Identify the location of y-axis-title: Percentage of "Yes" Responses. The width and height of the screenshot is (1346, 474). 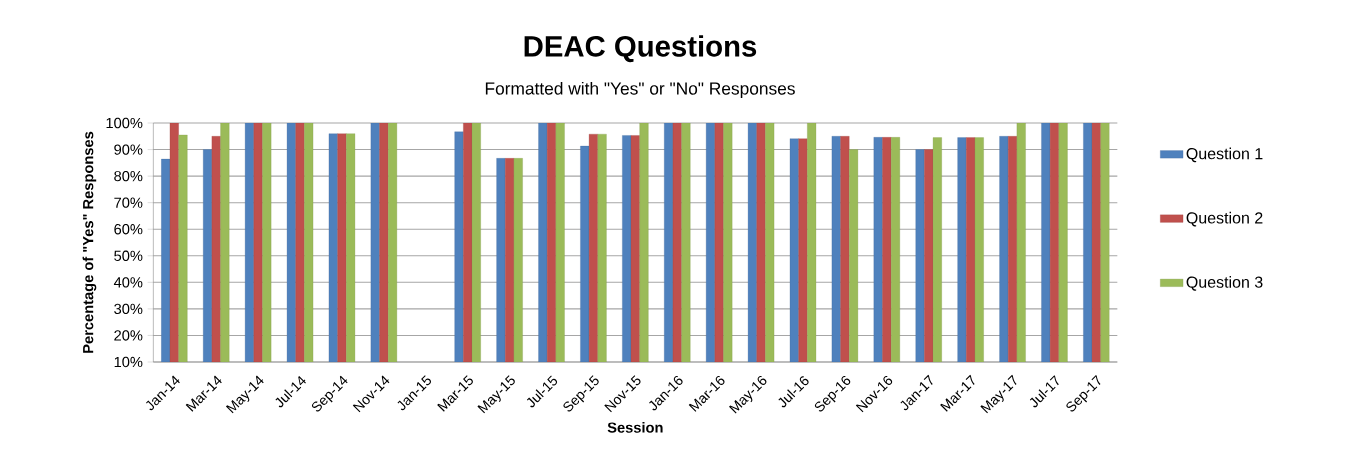
(89, 242).